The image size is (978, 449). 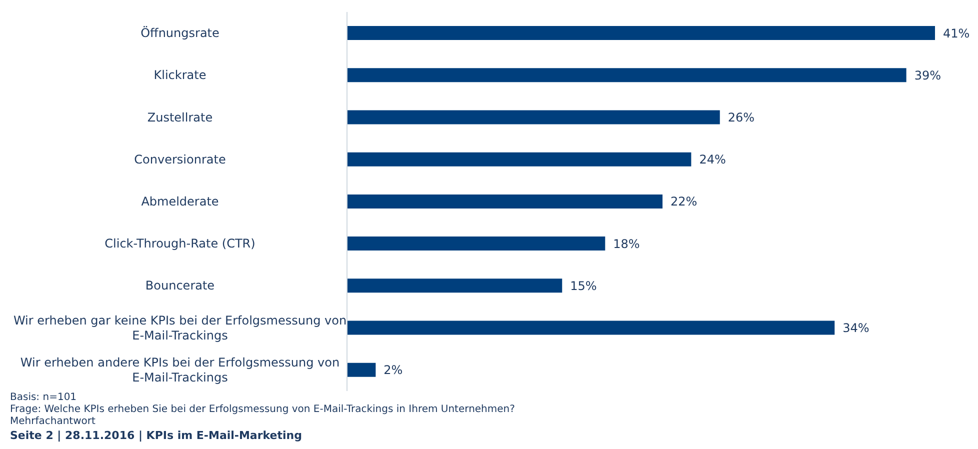 I want to click on data-label: 2%, so click(x=393, y=370).